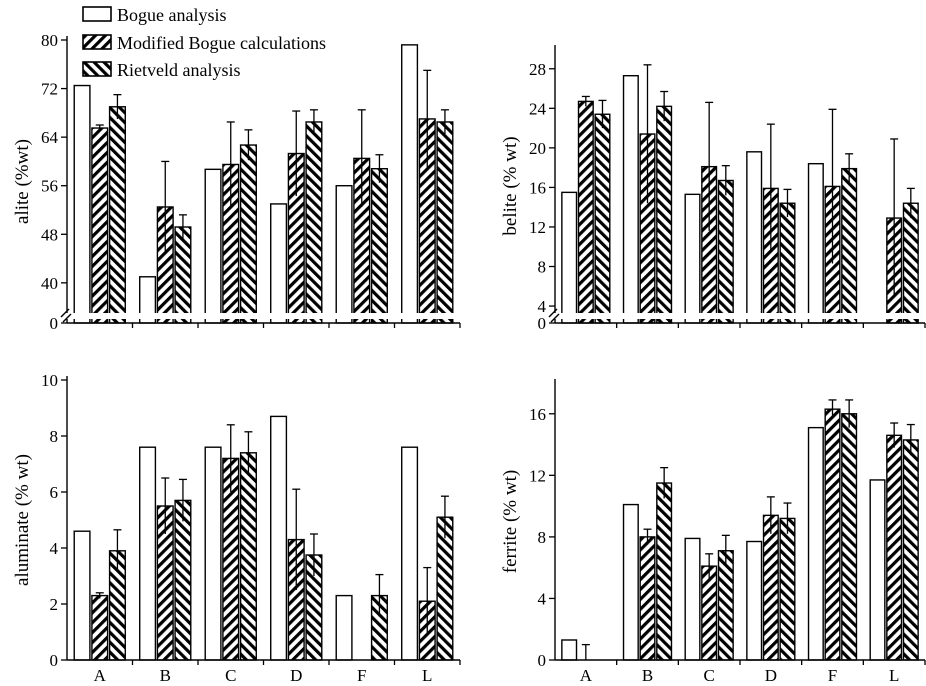 Image resolution: width=926 pixels, height=686 pixels. What do you see at coordinates (54, 604) in the screenshot?
I see `aluminate-y-tick-label-2: 2` at bounding box center [54, 604].